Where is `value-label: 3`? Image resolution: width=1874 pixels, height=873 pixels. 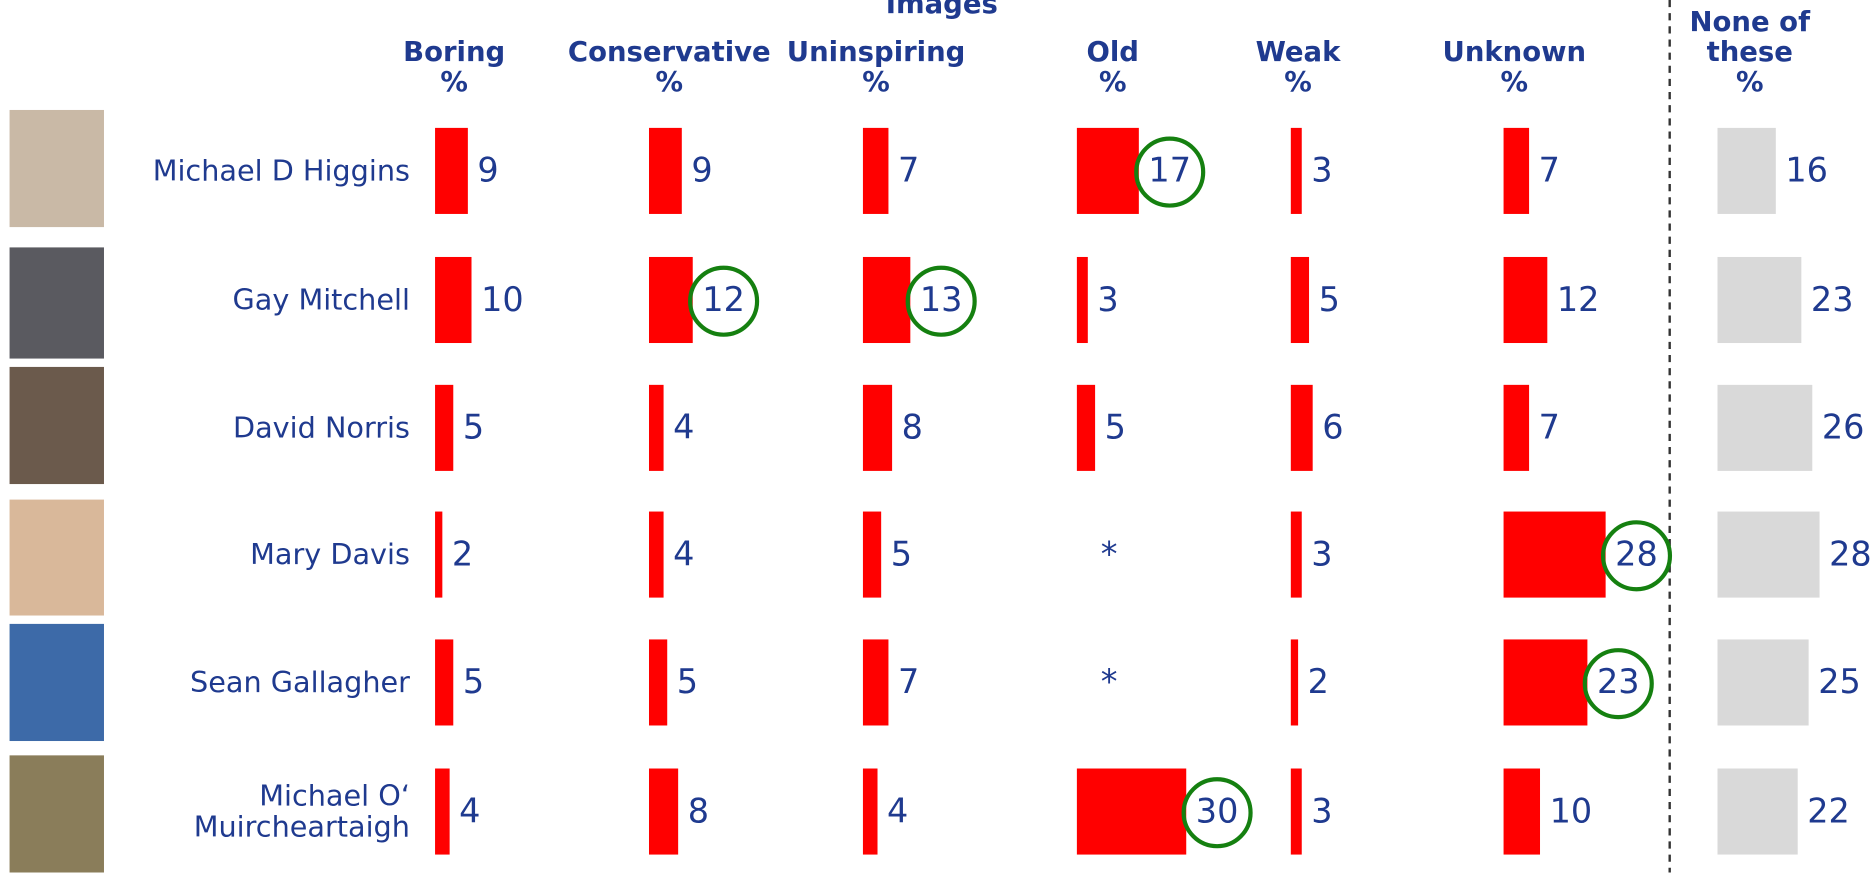 value-label: 3 is located at coordinates (1322, 170).